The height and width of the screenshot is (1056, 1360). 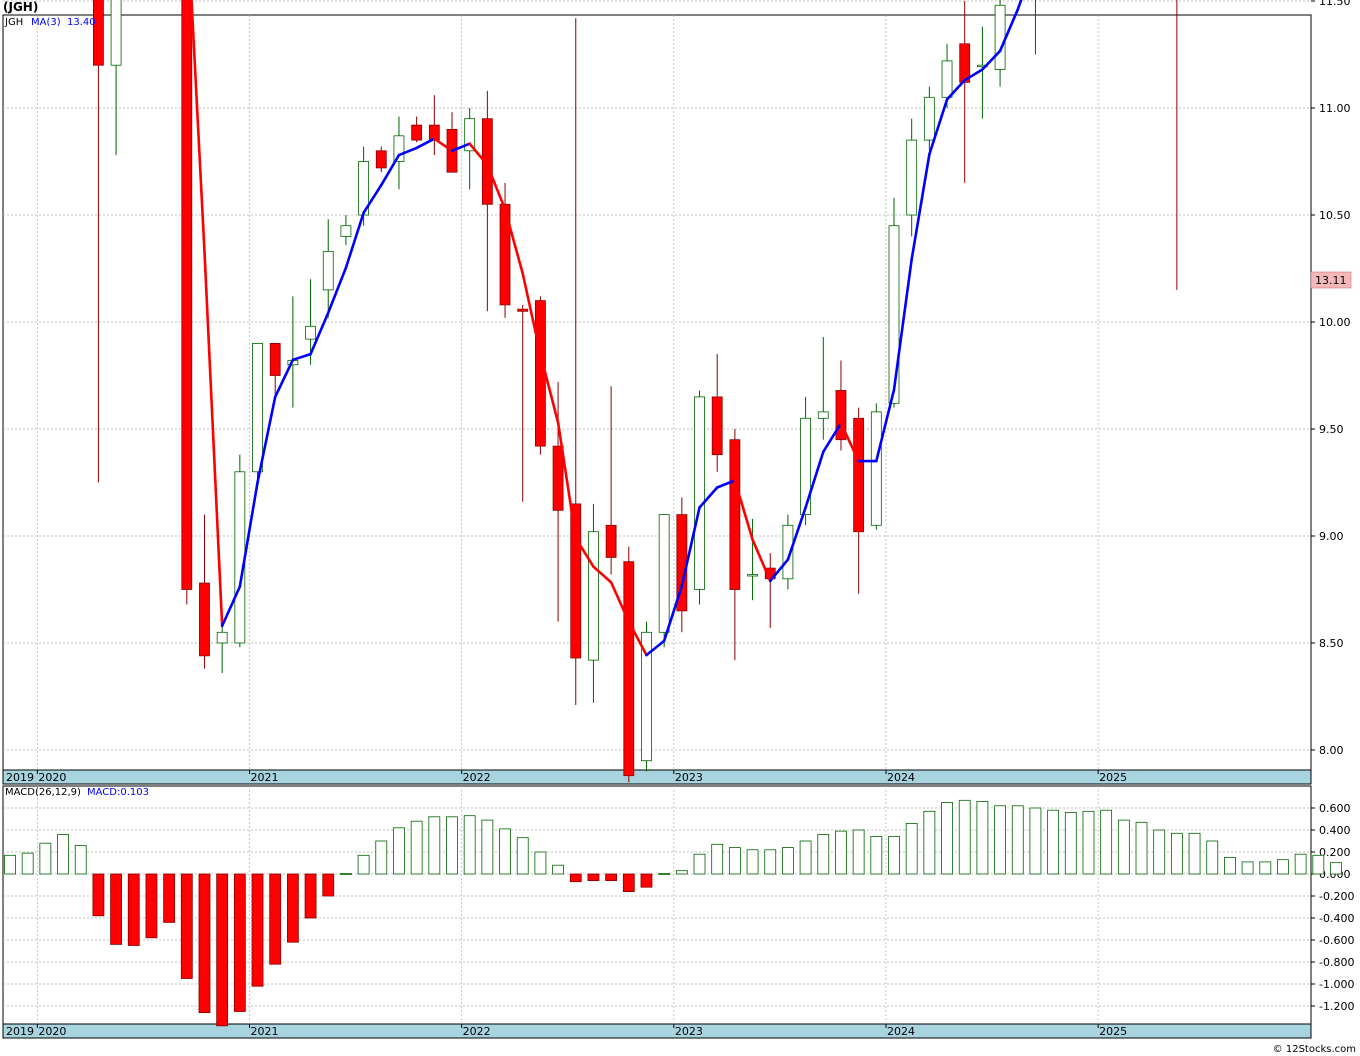 I want to click on y-tick-label: 8.50, so click(x=1331, y=643).